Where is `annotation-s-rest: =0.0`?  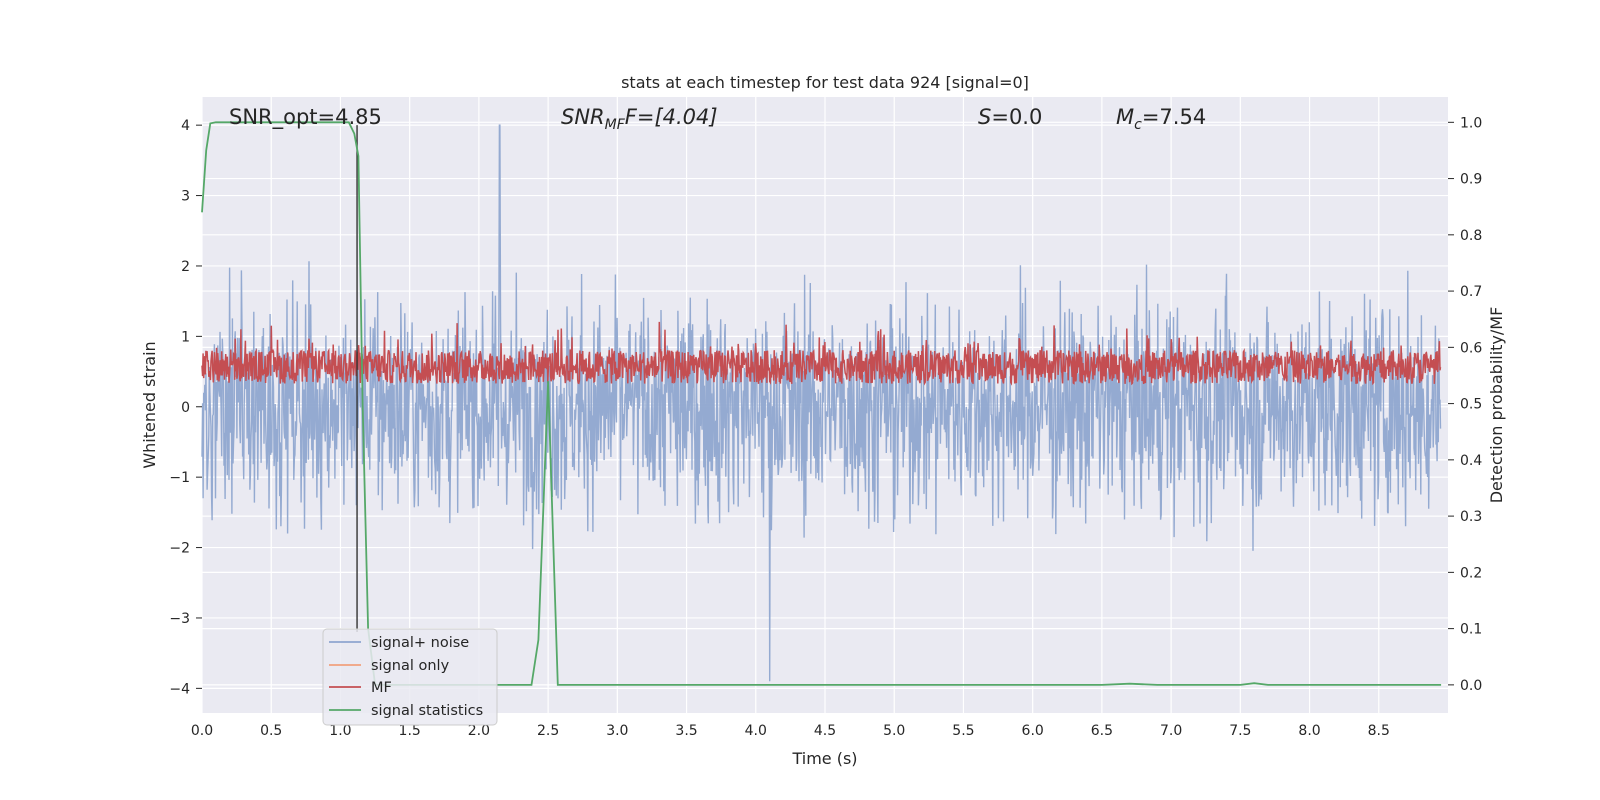
annotation-s-rest: =0.0 is located at coordinates (1016, 117).